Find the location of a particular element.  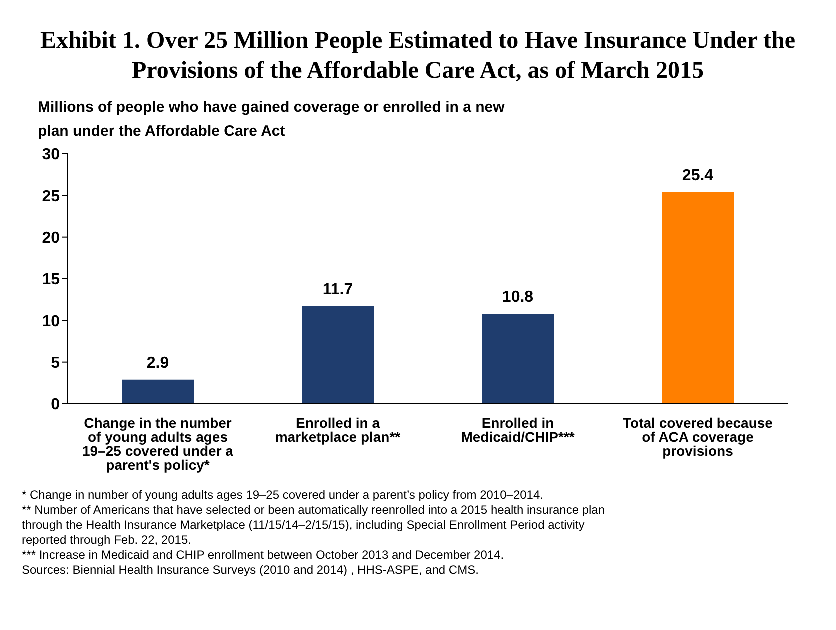

y-tick-label: 30 is located at coordinates (51, 155).